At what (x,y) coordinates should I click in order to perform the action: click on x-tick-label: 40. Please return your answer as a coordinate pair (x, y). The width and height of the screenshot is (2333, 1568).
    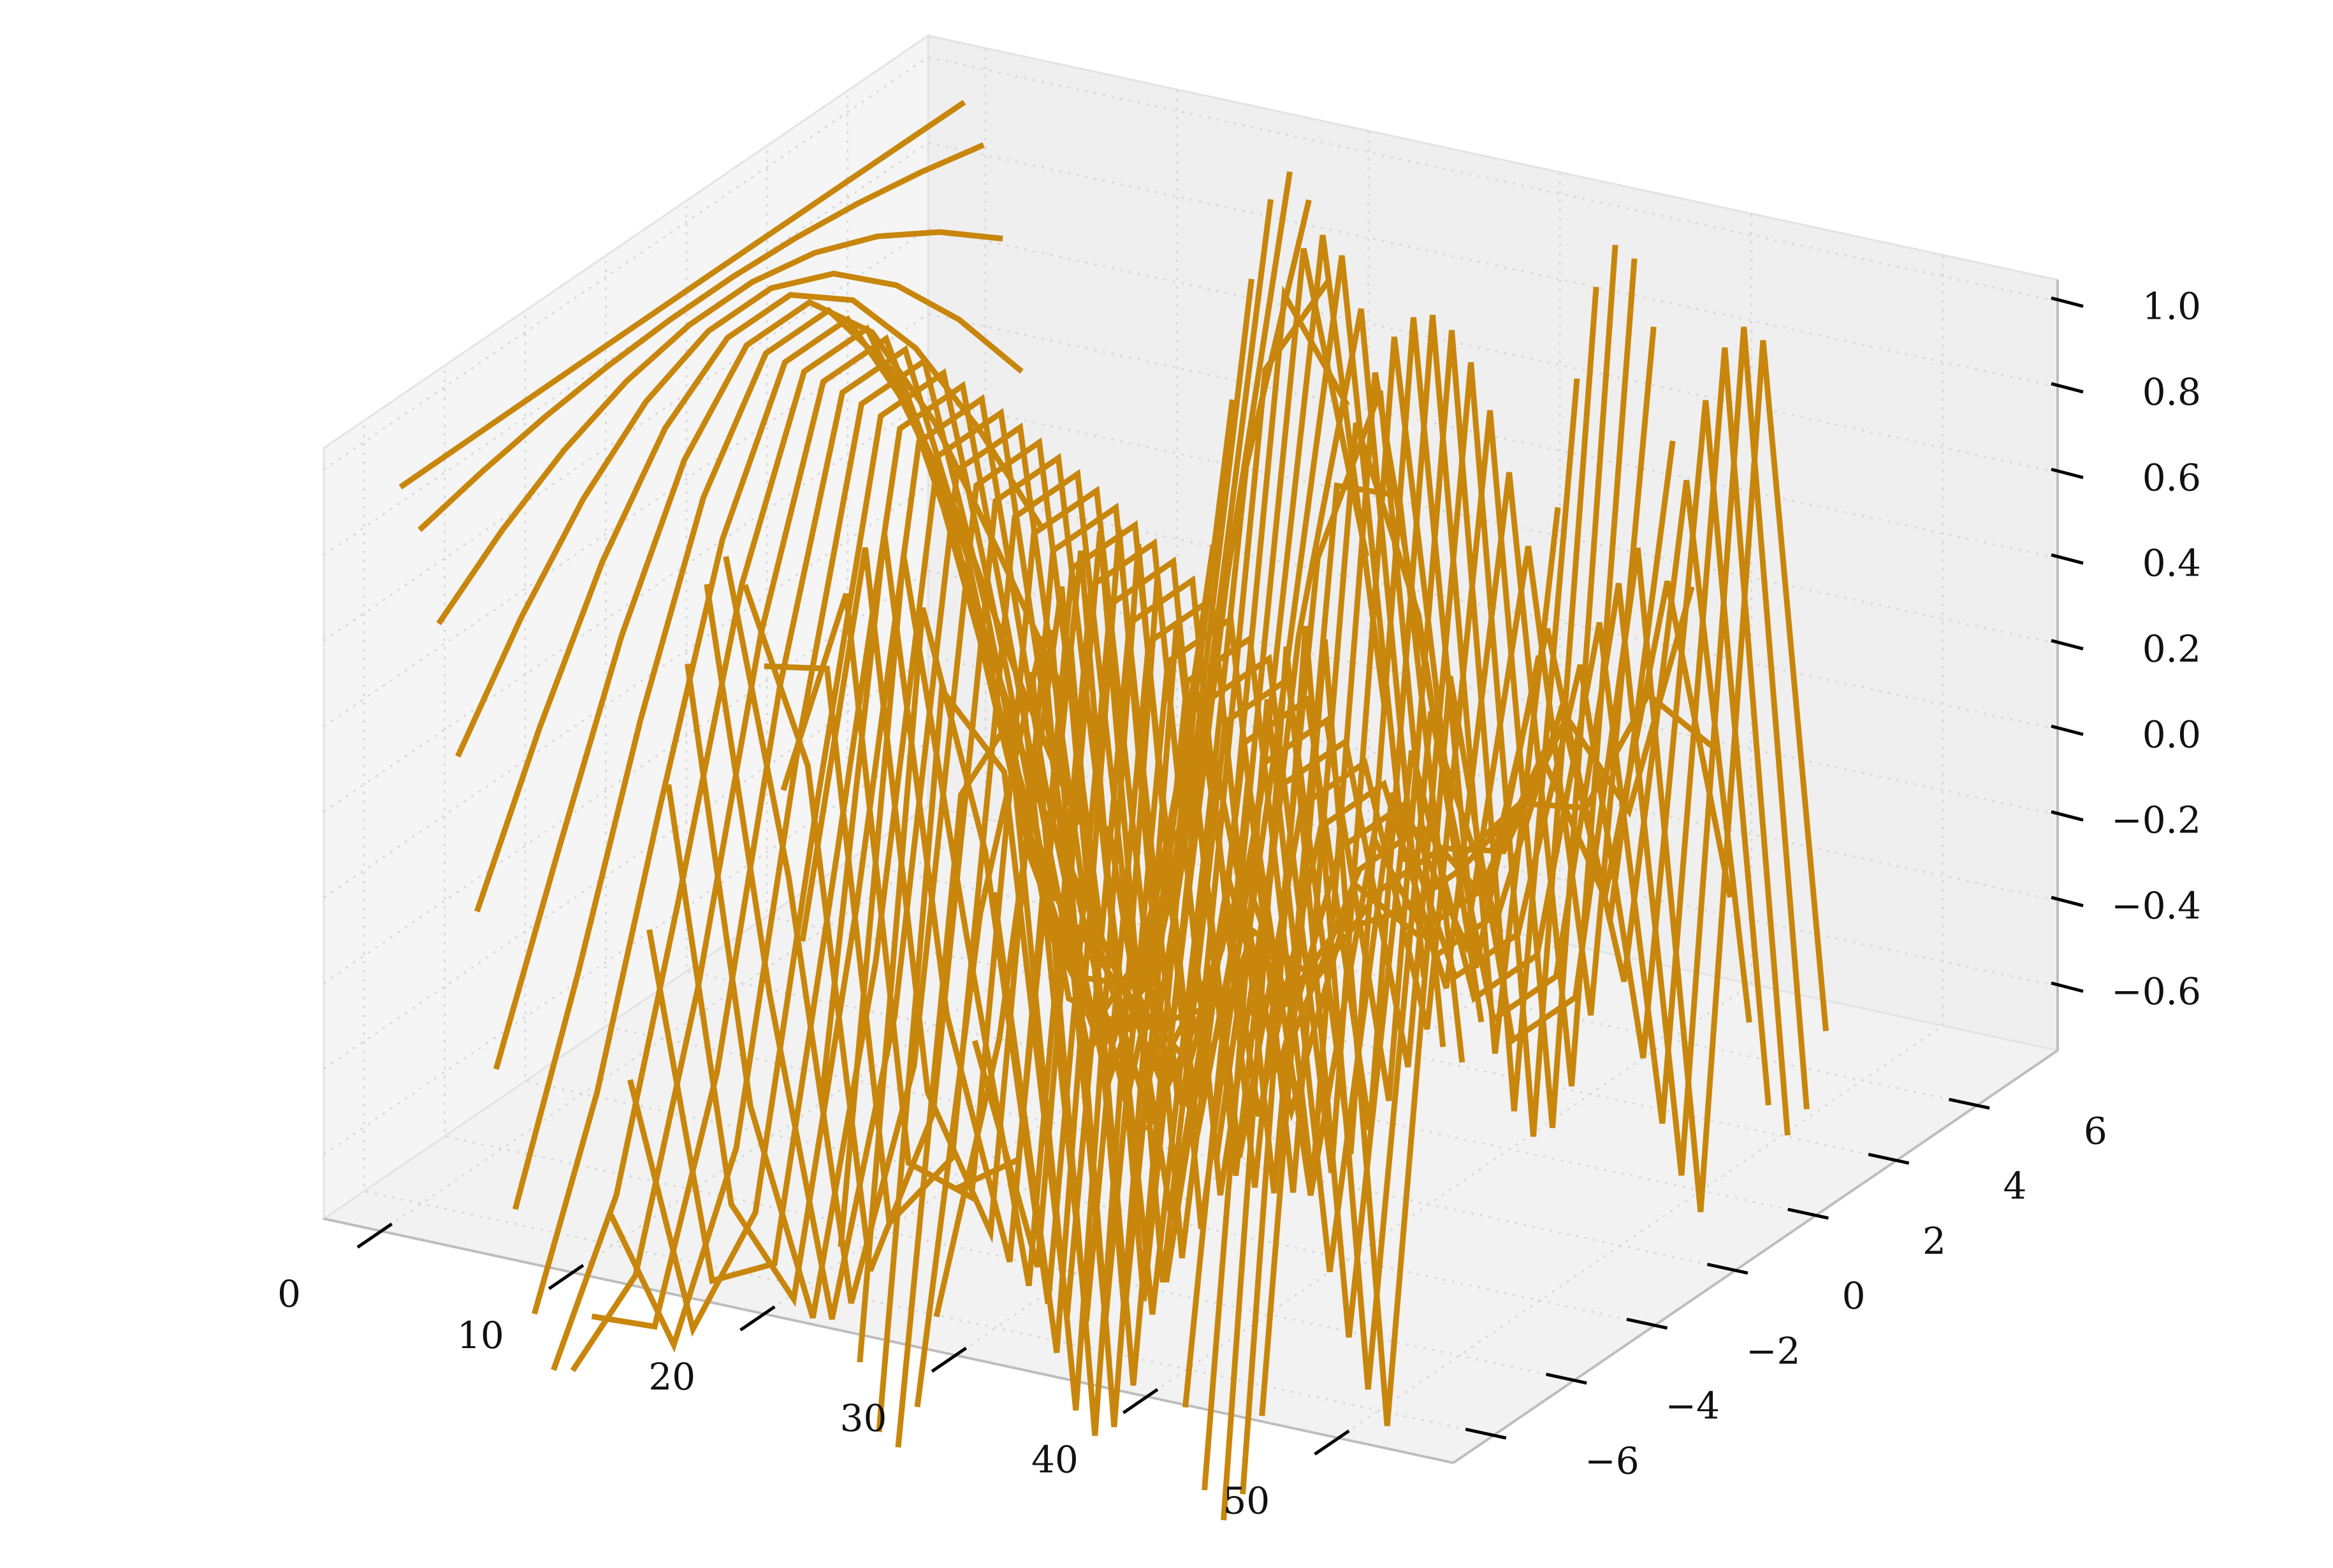
    Looking at the image, I should click on (1055, 1460).